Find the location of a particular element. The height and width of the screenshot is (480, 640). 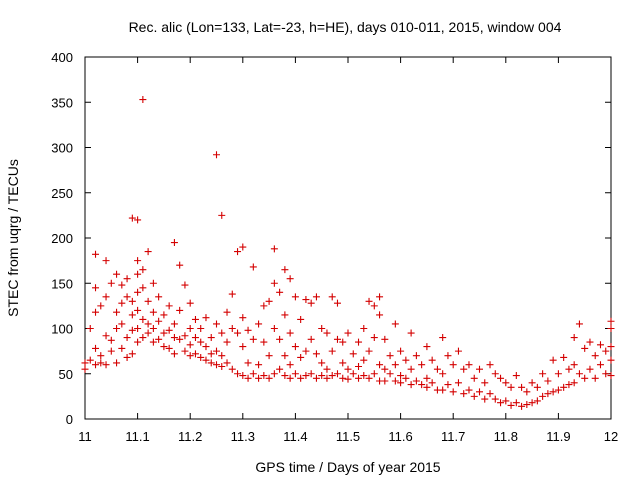

y-tick-label: 250 is located at coordinates (62, 193).